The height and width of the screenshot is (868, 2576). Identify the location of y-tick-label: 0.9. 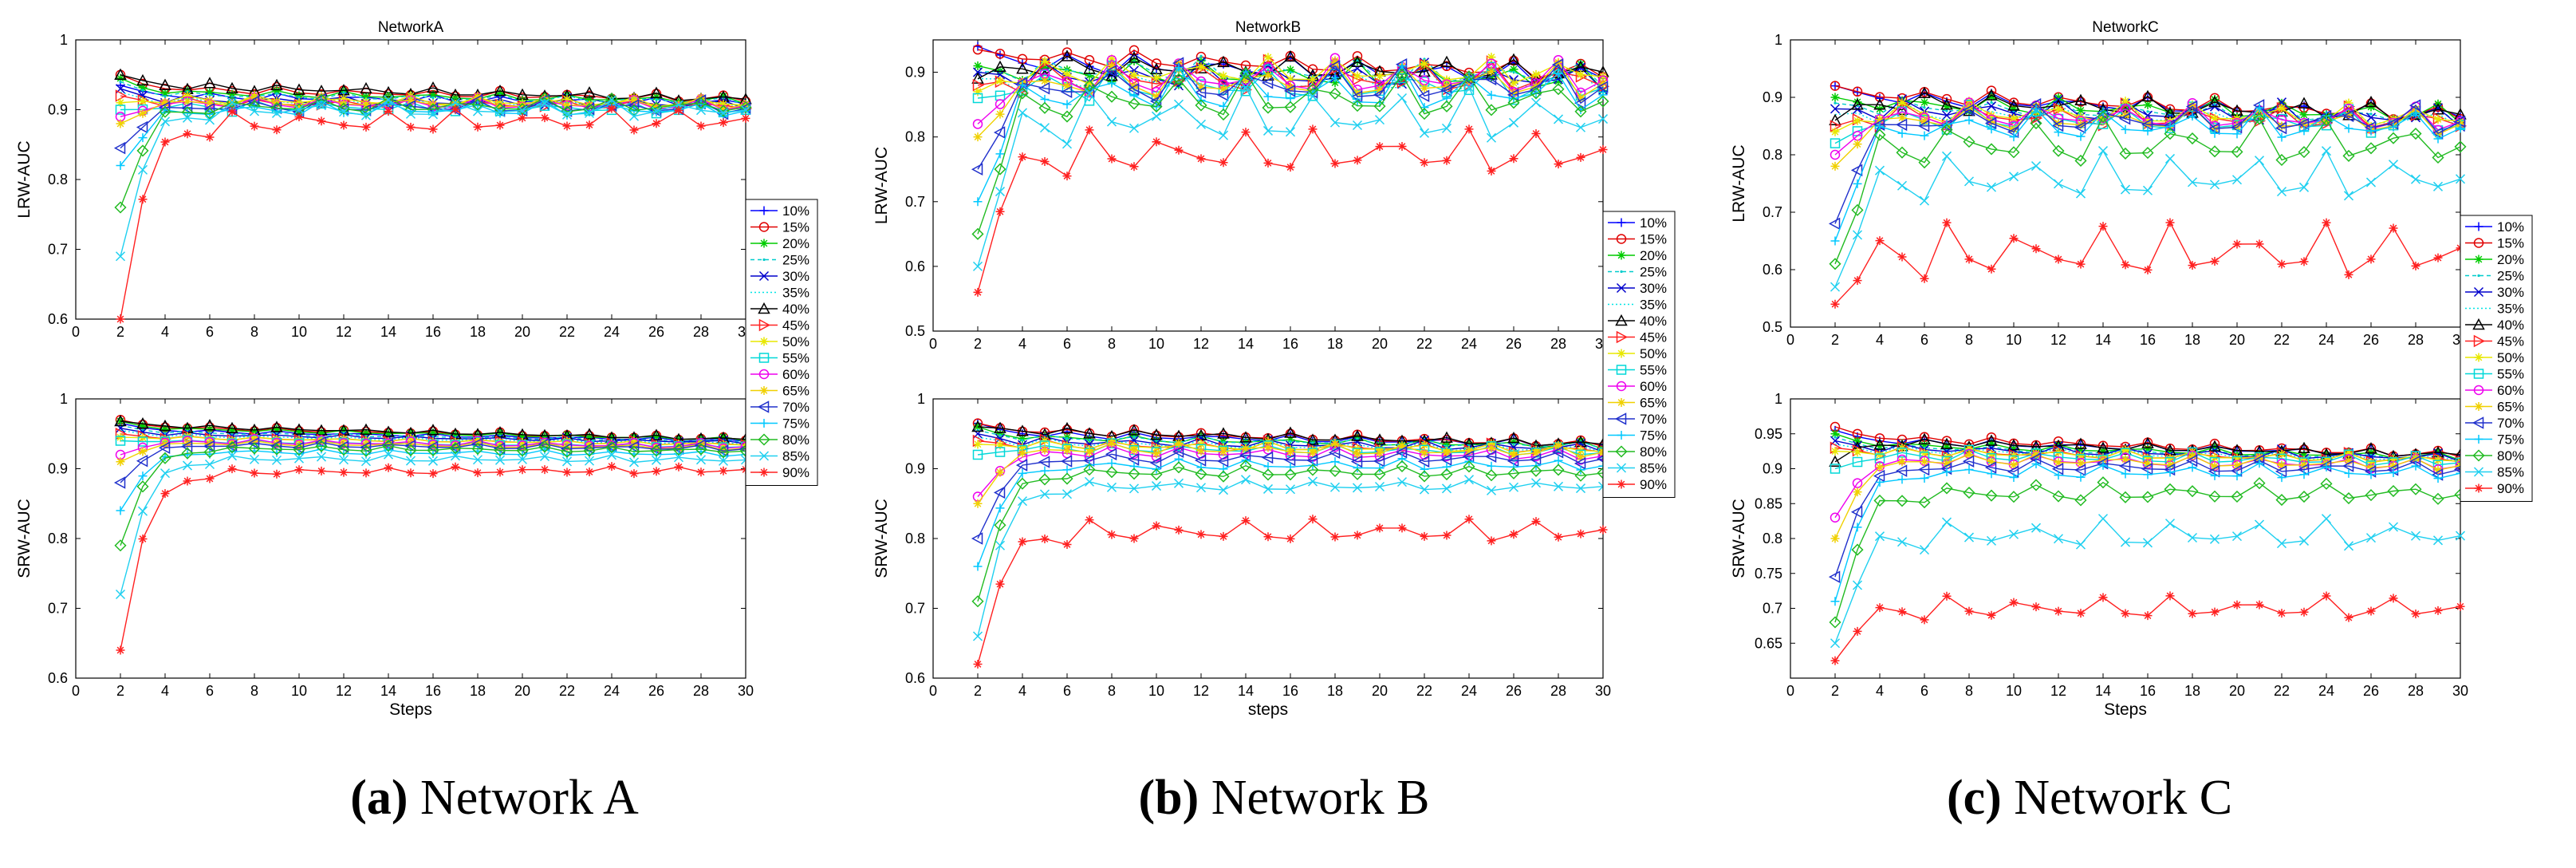
(58, 469).